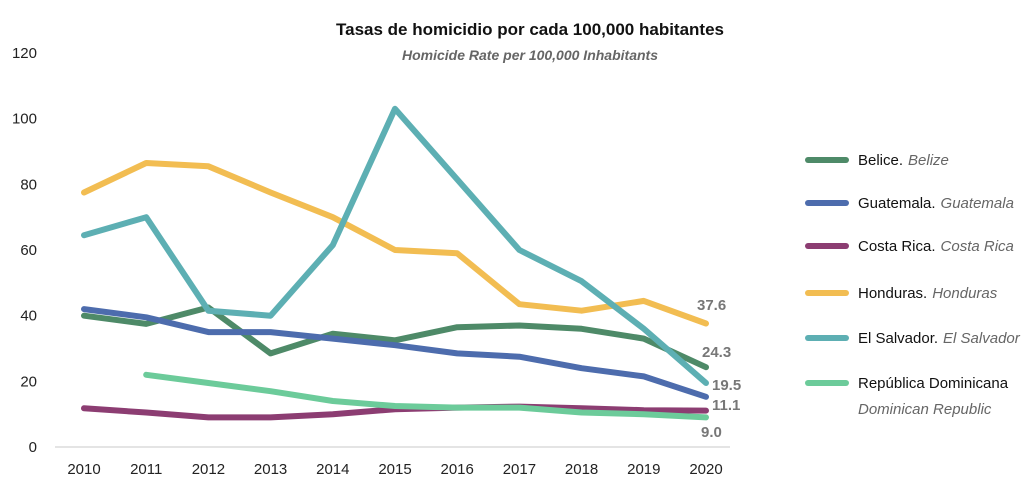 The height and width of the screenshot is (481, 1021). Describe the element at coordinates (28, 250) in the screenshot. I see `y-tick-label: 60` at that location.